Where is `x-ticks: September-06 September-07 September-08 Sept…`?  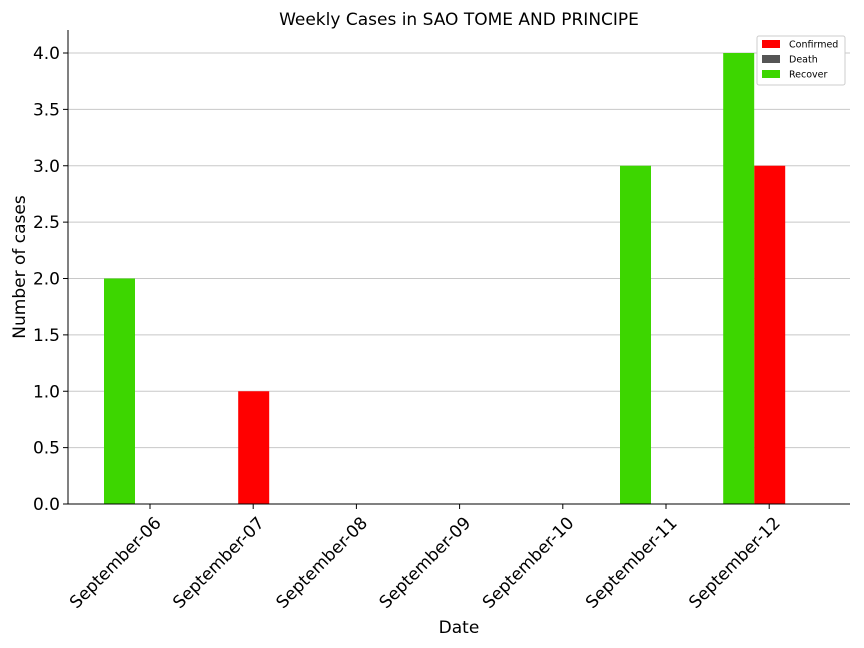 x-ticks: September-06 September-07 September-08 Sept… is located at coordinates (425, 558).